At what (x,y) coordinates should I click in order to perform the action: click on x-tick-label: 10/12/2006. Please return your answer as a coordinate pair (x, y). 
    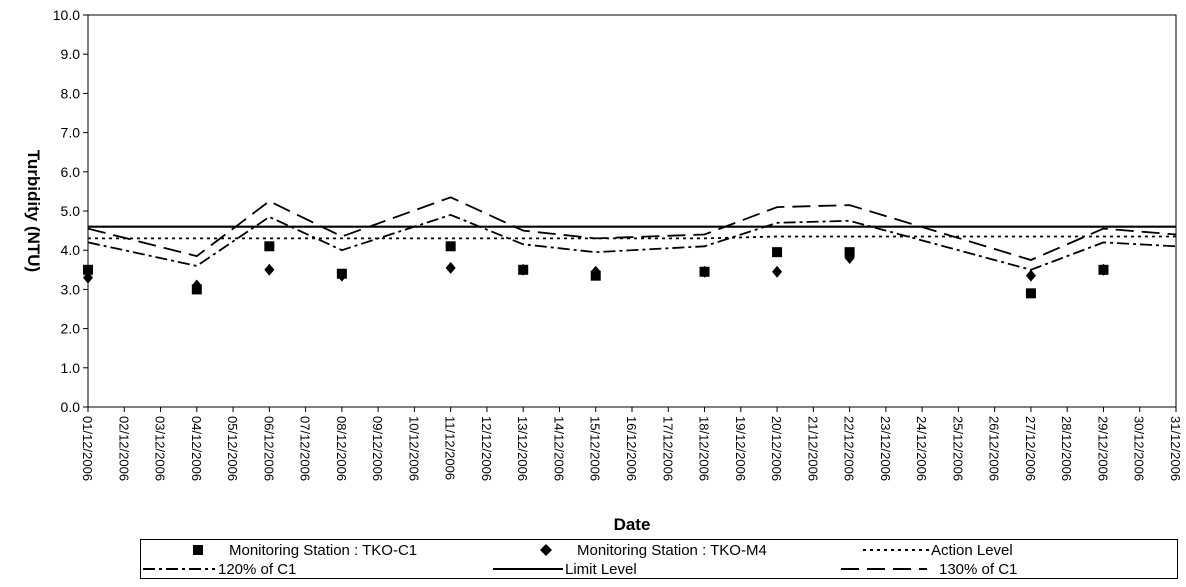
    Looking at the image, I should click on (413, 448).